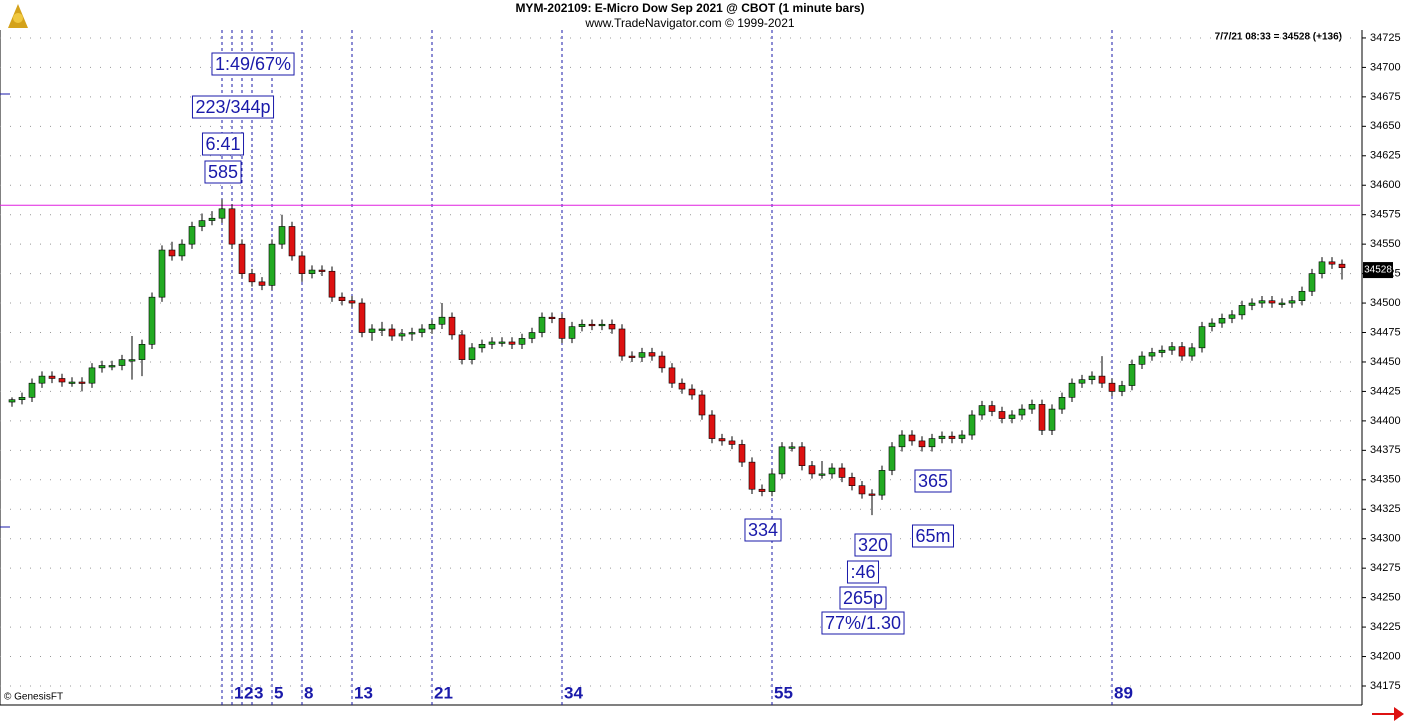  I want to click on fib-label: 21, so click(443, 692).